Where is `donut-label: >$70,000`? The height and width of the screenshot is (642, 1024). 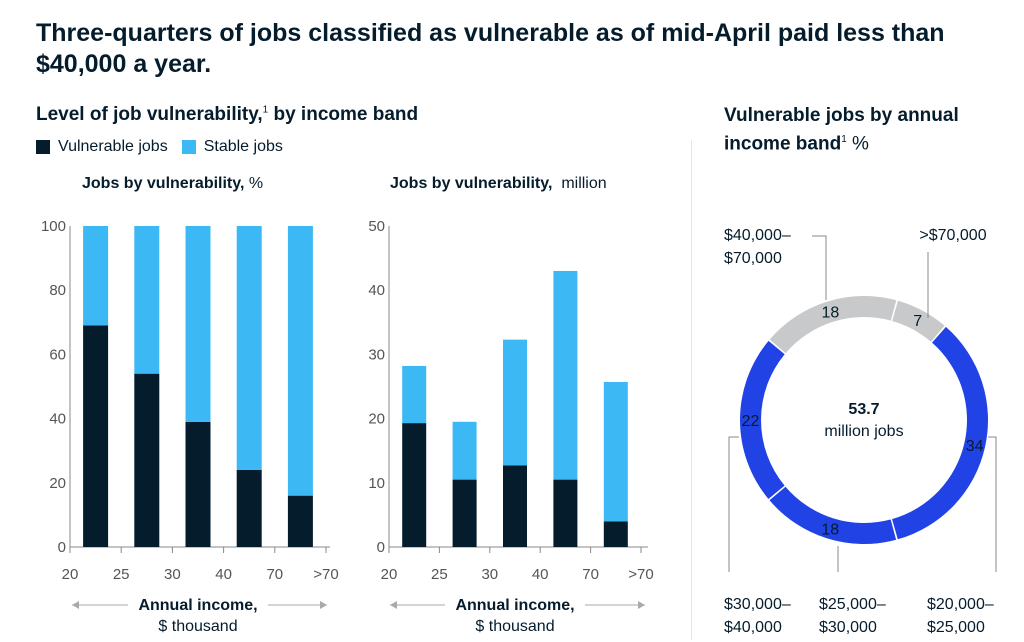
donut-label: >$70,000 is located at coordinates (952, 235).